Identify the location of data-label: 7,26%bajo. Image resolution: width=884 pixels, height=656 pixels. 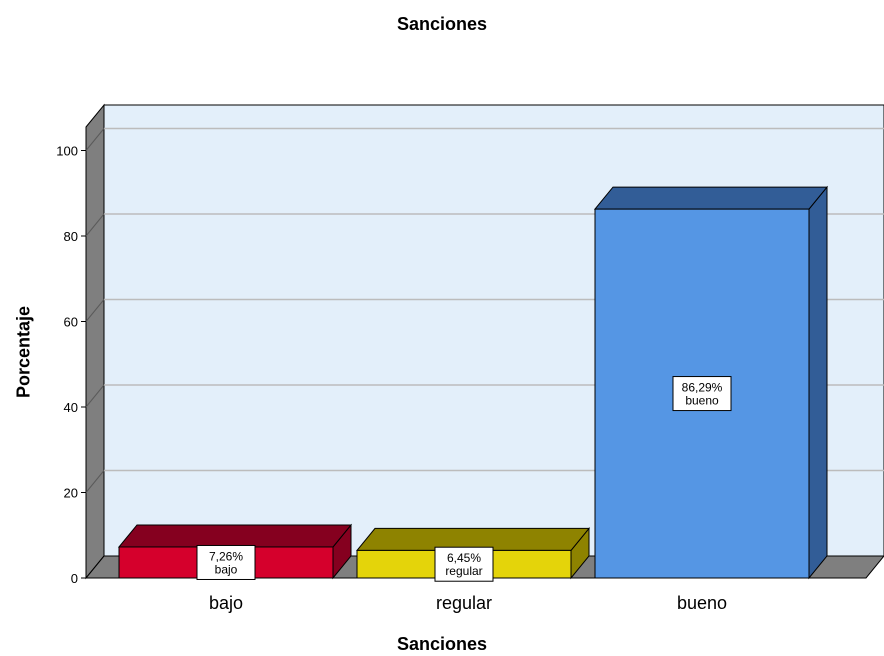
(226, 562).